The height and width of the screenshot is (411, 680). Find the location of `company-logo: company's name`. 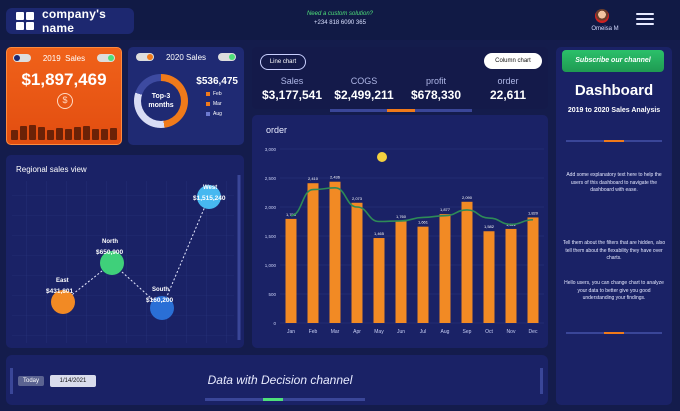

company-logo: company's name is located at coordinates (70, 21).